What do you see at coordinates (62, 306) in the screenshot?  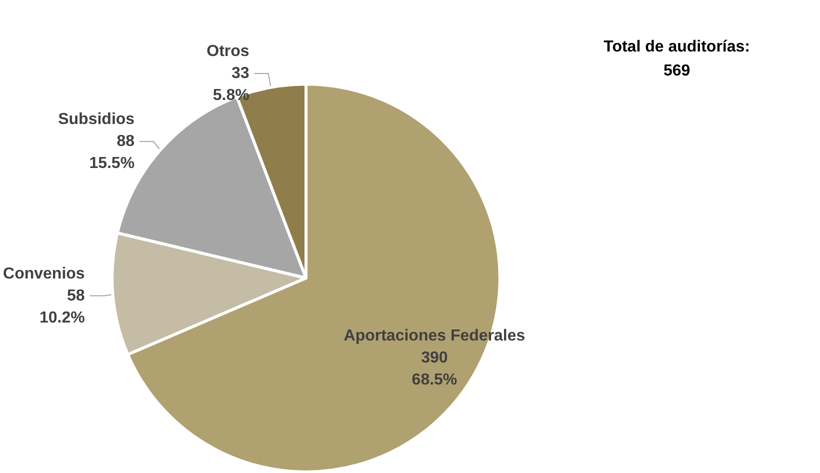 I see `data-label: 58 10.2%` at bounding box center [62, 306].